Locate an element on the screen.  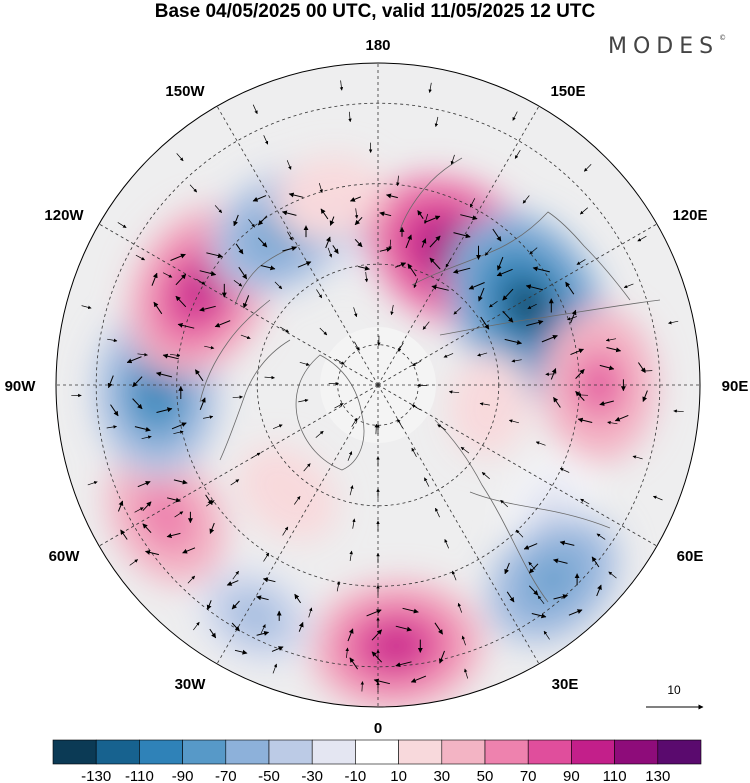
lon-label-180: 180 is located at coordinates (377, 45).